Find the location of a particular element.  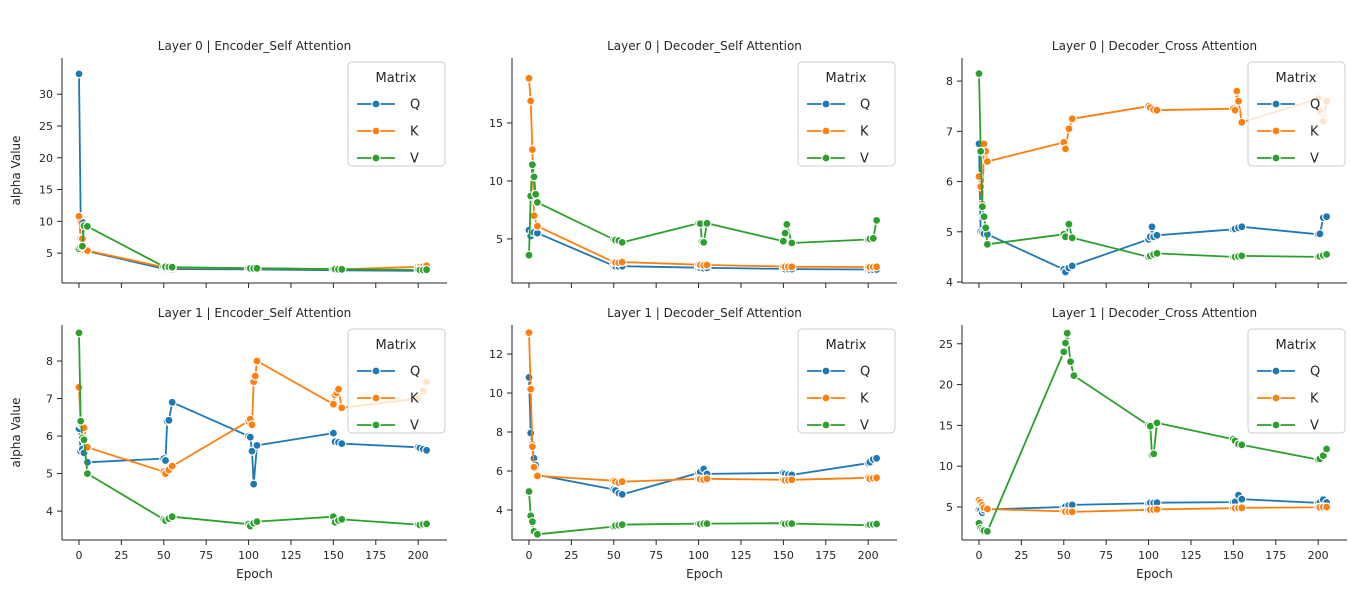

chart-title: Layer 1 | Decoder_Self Attention is located at coordinates (704, 313).